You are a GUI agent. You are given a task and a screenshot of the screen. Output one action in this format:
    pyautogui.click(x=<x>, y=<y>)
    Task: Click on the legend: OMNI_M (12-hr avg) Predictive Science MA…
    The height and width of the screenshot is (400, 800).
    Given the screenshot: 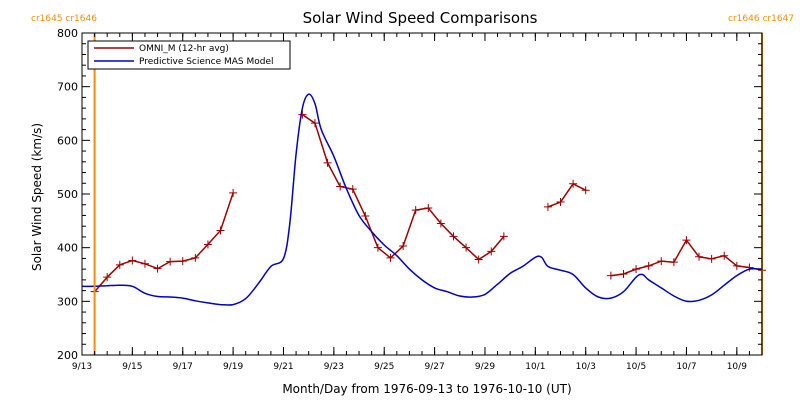 What is the action you would take?
    pyautogui.click(x=189, y=55)
    